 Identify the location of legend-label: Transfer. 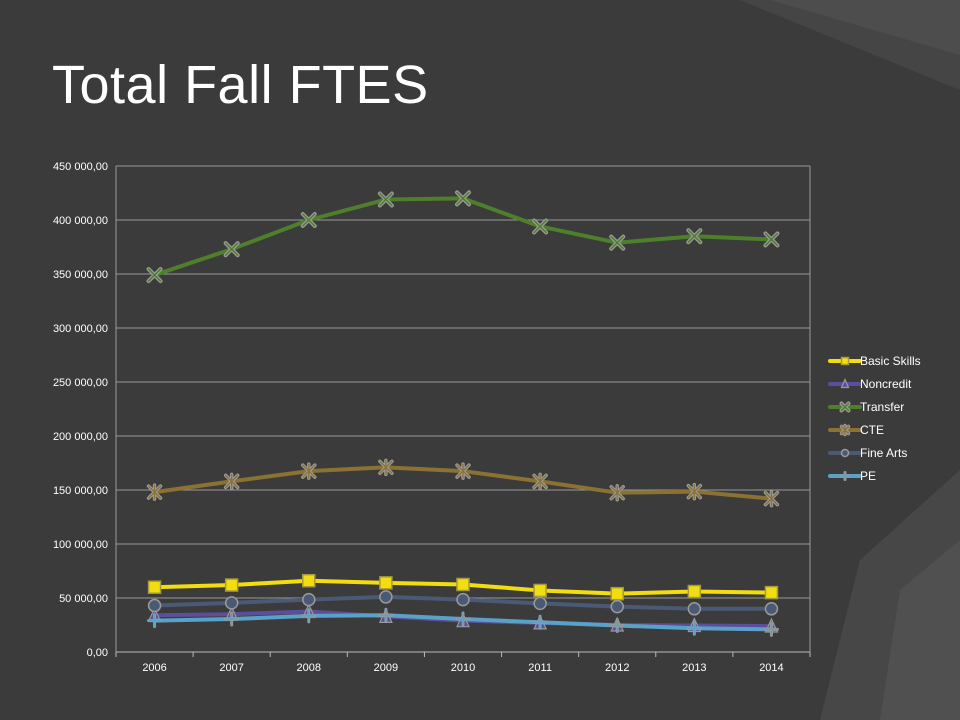
(882, 407).